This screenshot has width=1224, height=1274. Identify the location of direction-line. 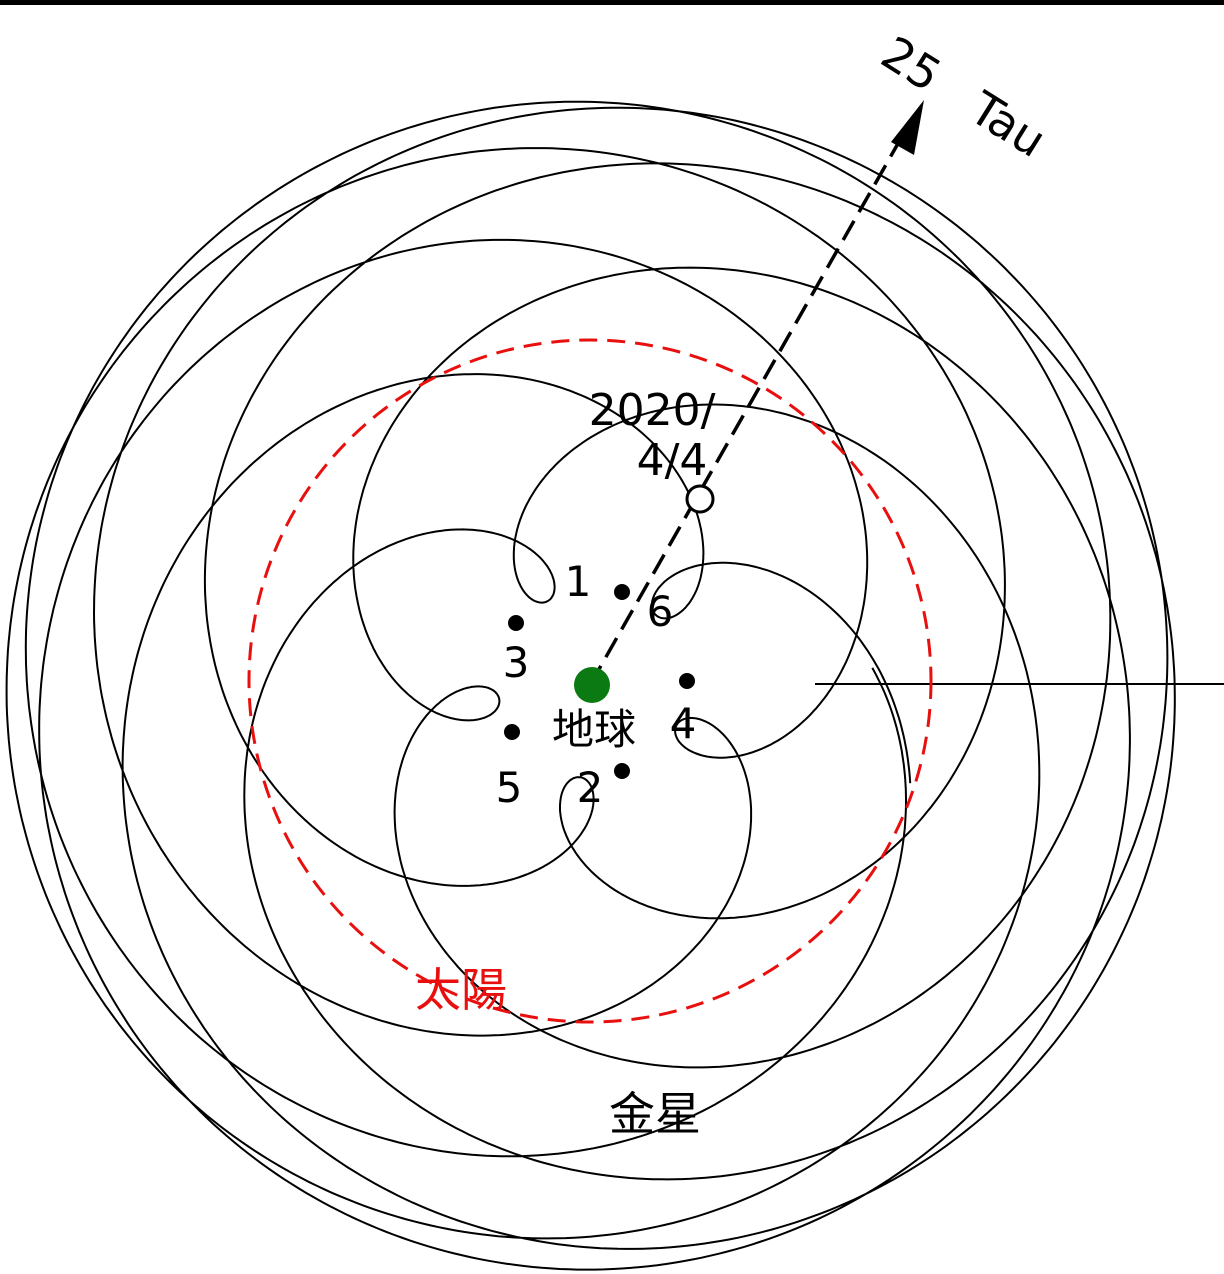
(745, 412).